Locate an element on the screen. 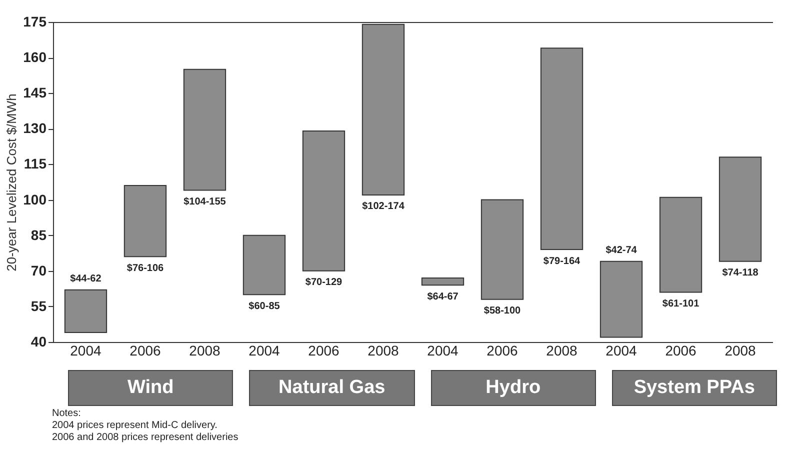 The width and height of the screenshot is (791, 457). y-axis-title: 20-year Levelized Cost $/MWh is located at coordinates (12, 183).